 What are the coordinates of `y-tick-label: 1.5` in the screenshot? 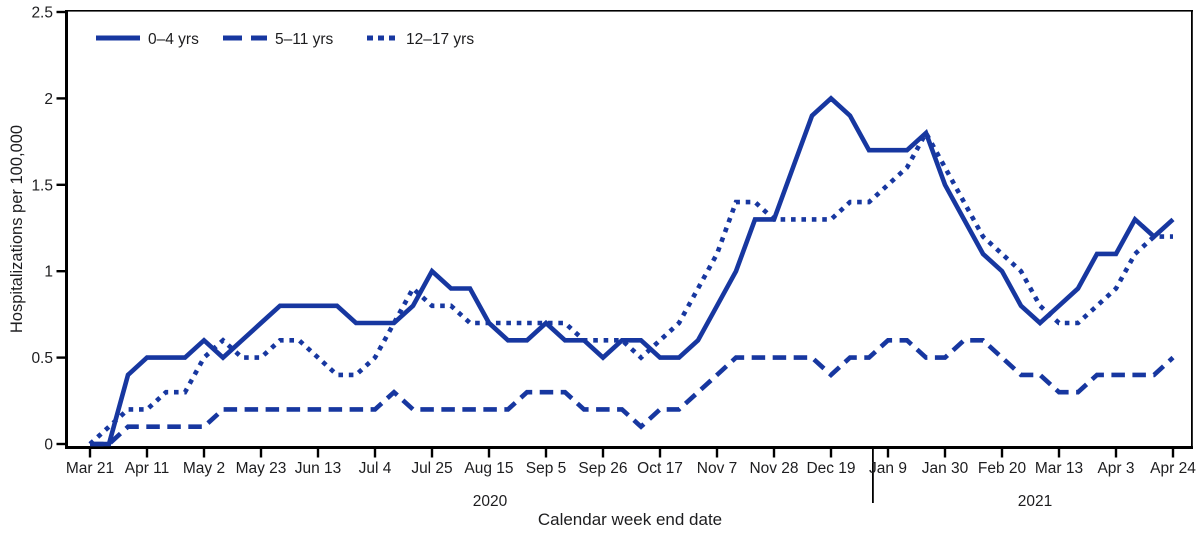 It's located at (42, 185).